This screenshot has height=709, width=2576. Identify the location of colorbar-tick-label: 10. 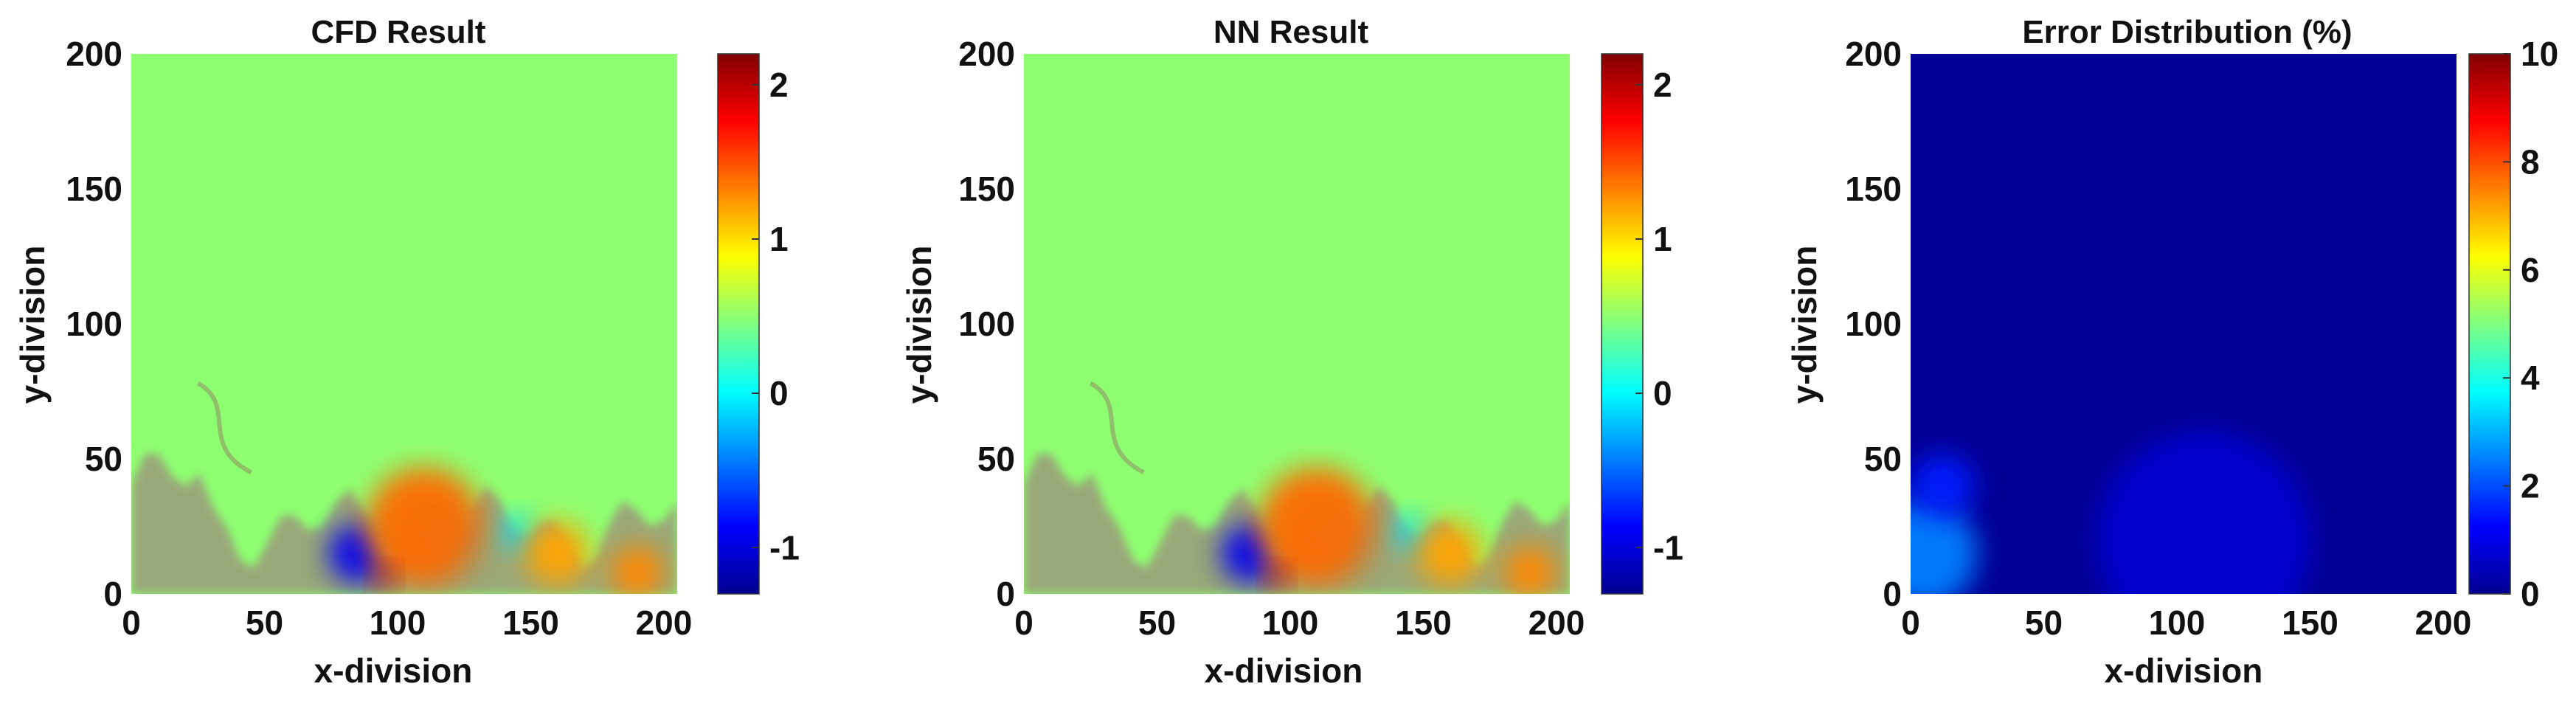
(2540, 54).